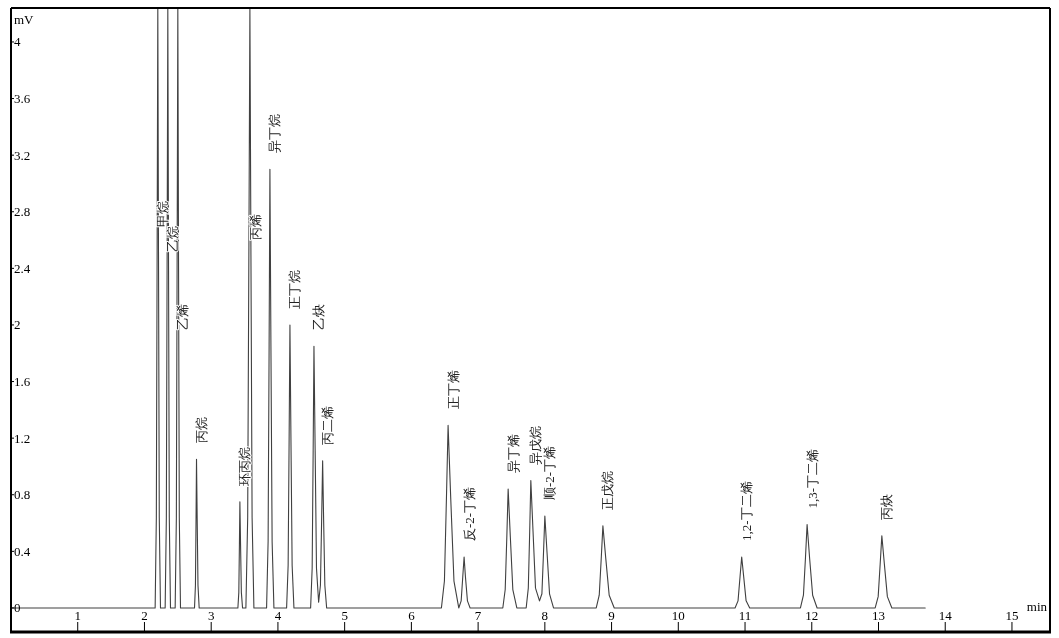  What do you see at coordinates (412, 615) in the screenshot?
I see `x-tick-label: 6` at bounding box center [412, 615].